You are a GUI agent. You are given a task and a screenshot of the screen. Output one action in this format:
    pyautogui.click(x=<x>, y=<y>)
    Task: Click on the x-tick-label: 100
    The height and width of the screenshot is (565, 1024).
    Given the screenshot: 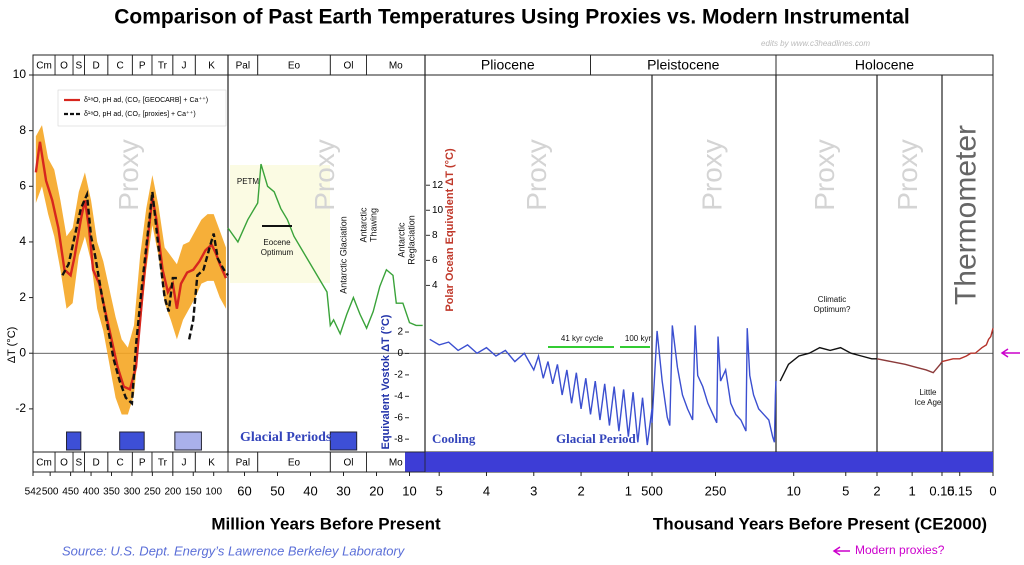 What is the action you would take?
    pyautogui.click(x=213, y=492)
    